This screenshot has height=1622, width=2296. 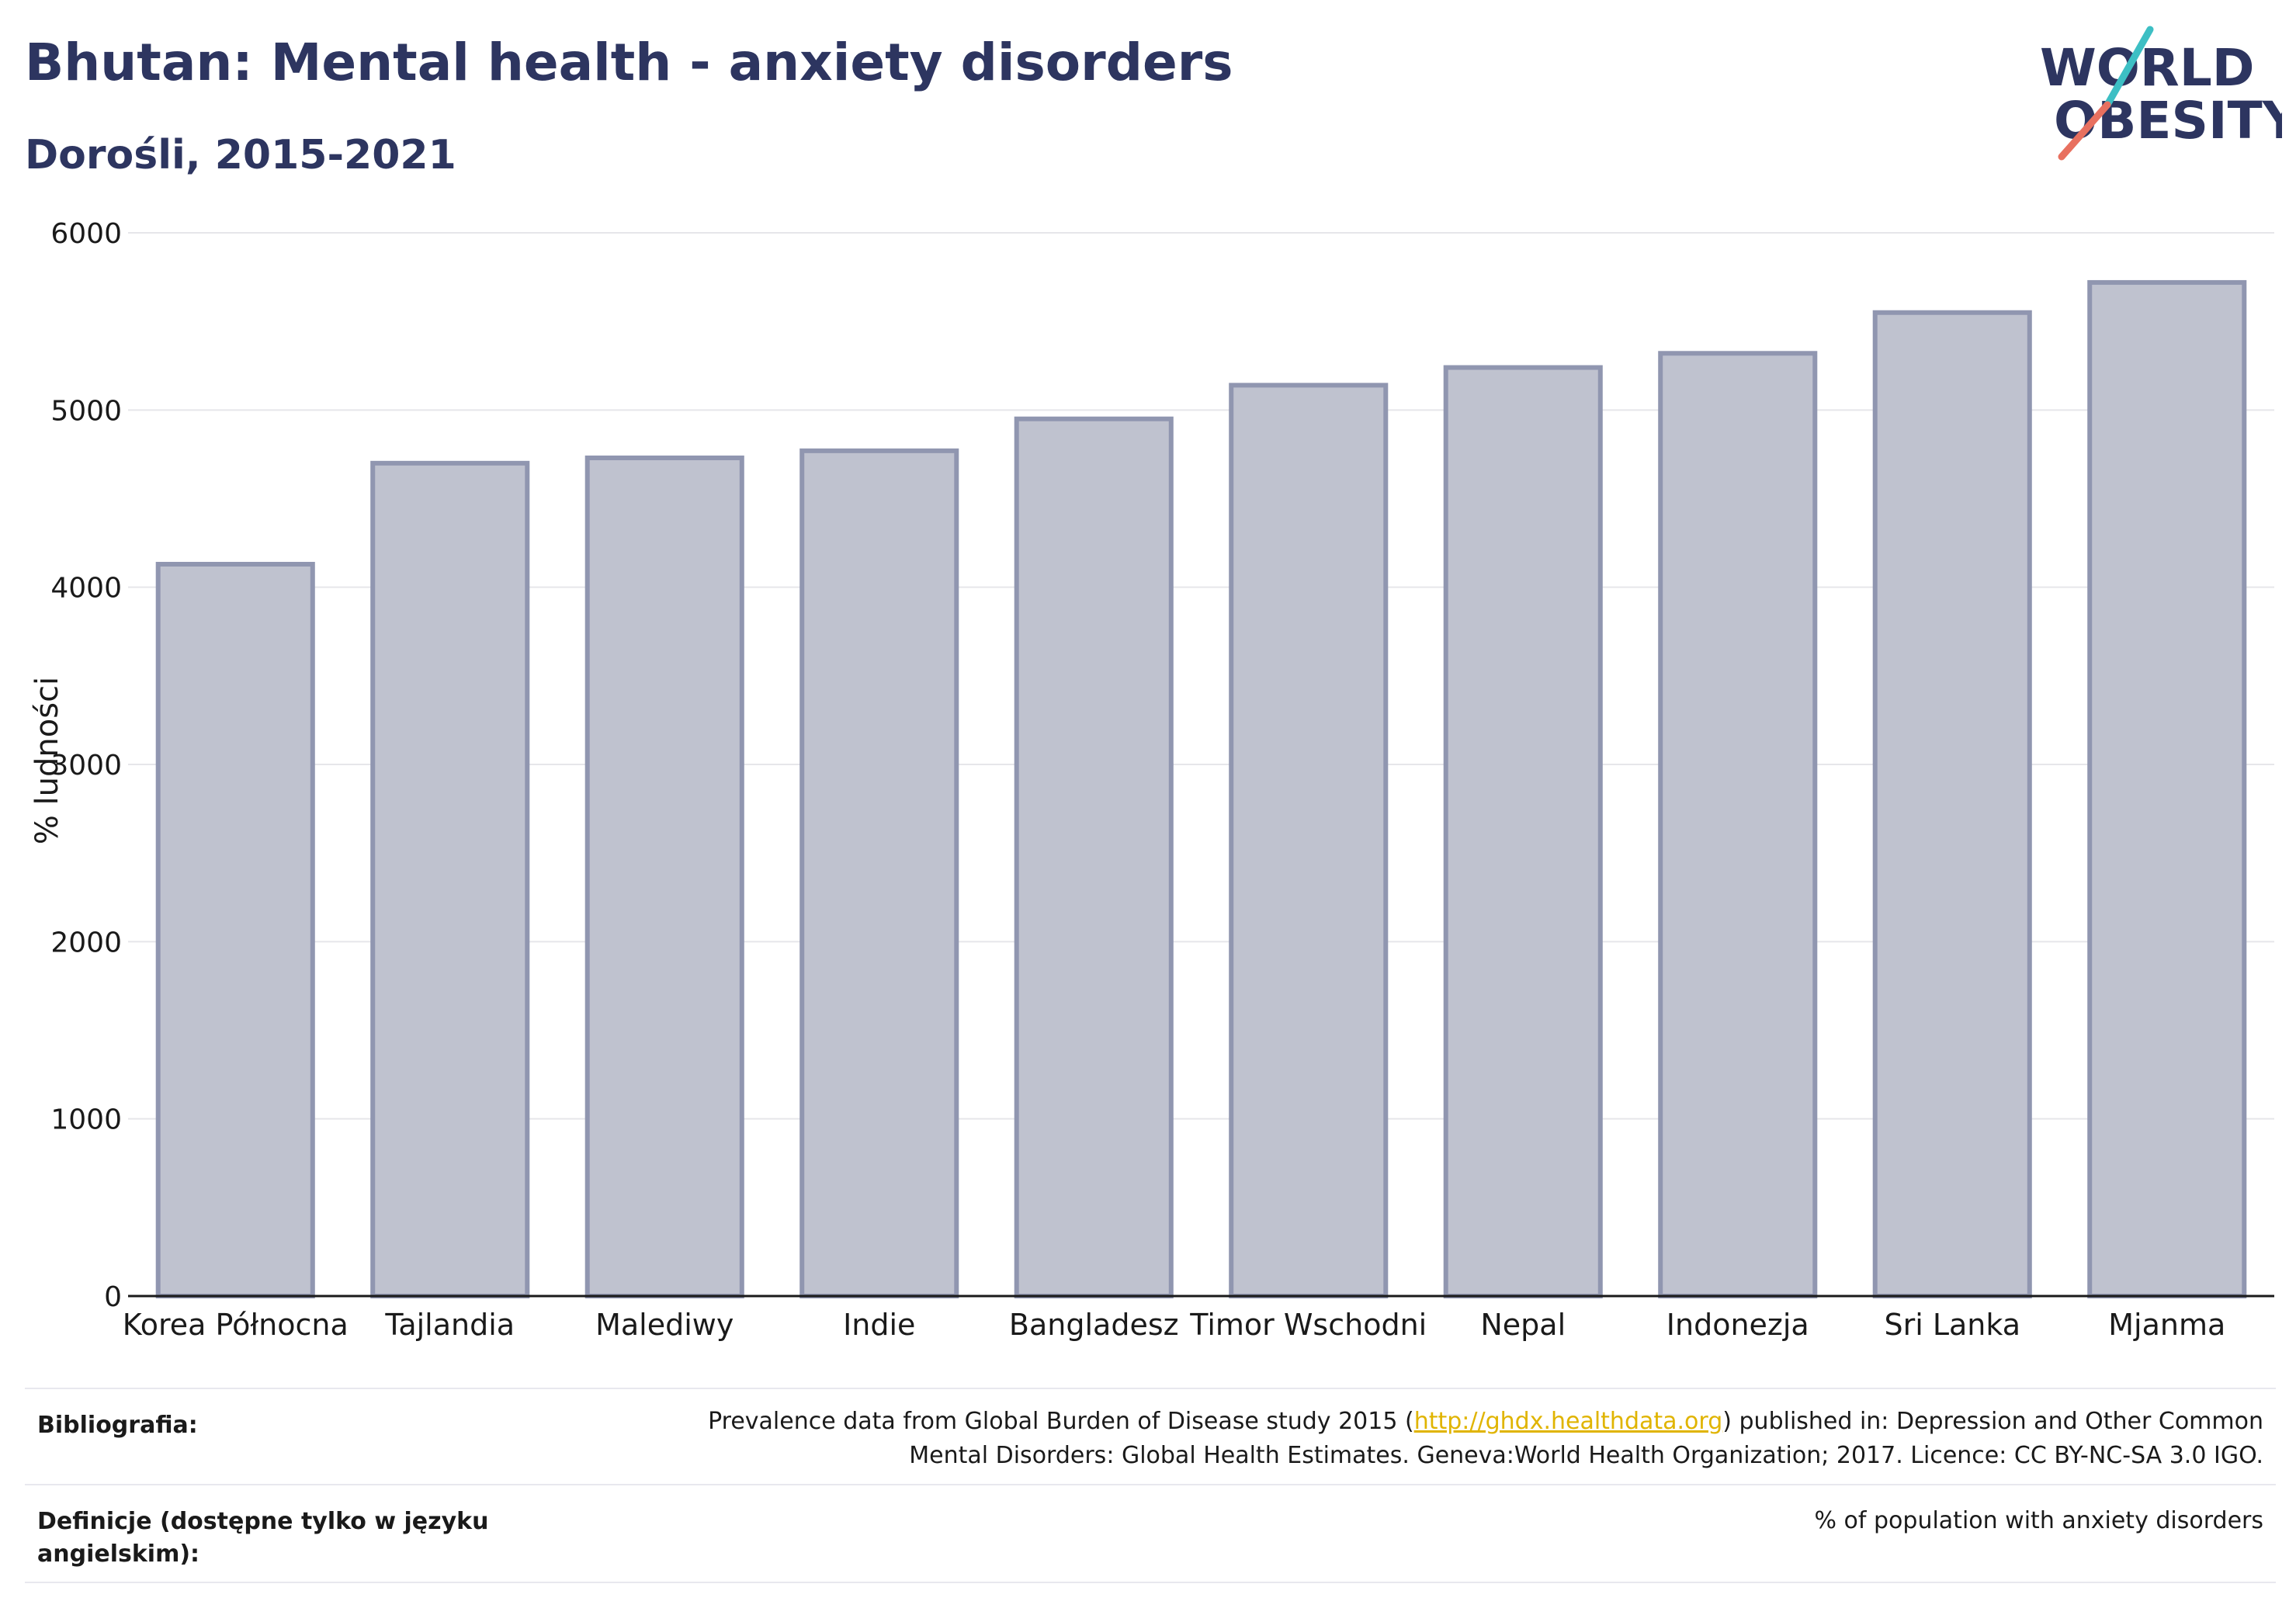 I want to click on y-tick-label: 4000, so click(x=86, y=589).